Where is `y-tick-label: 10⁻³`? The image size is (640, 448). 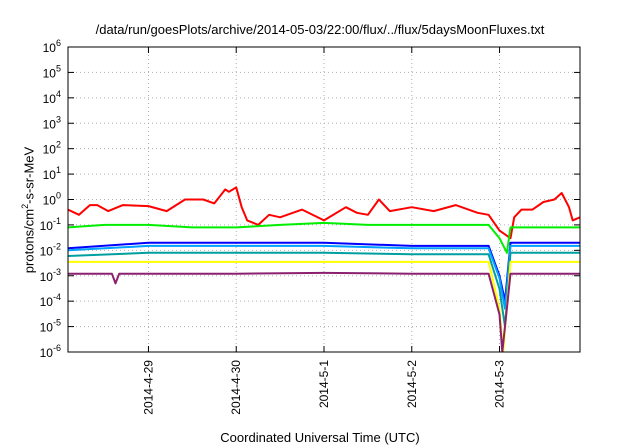
y-tick-label: 10⁻³ is located at coordinates (50, 275).